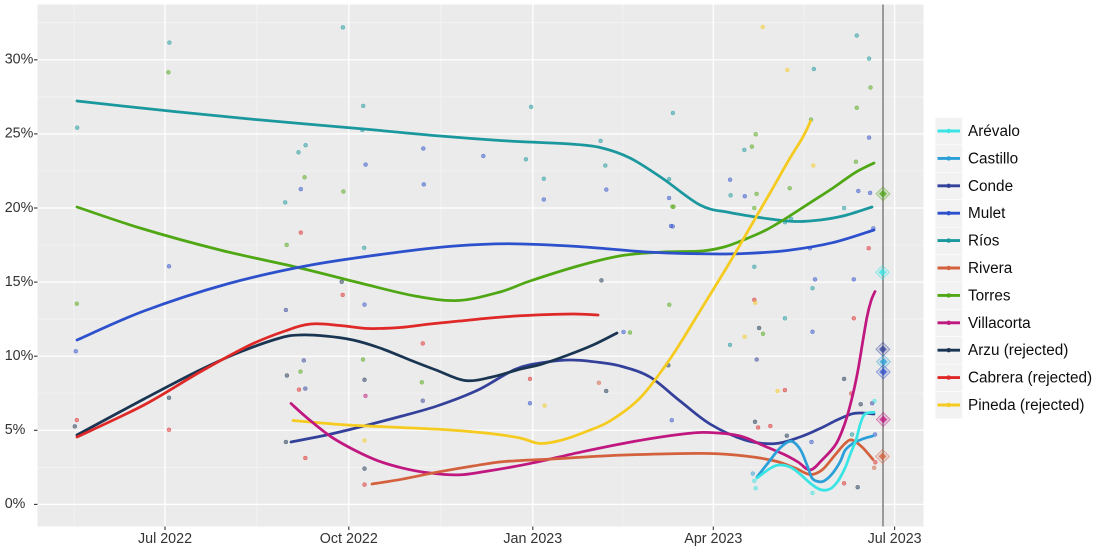 The width and height of the screenshot is (1100, 555). What do you see at coordinates (165, 539) in the screenshot?
I see `svg-text: Jul 2022` at bounding box center [165, 539].